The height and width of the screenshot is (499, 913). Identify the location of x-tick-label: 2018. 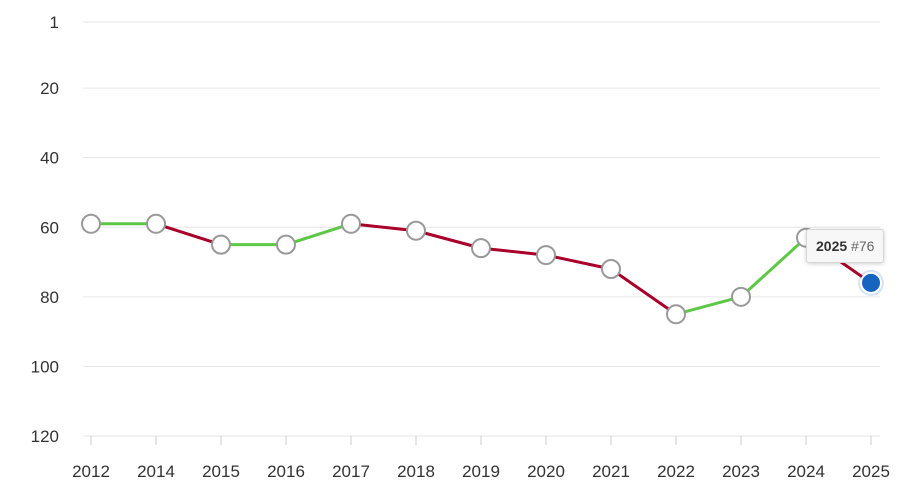
(416, 471).